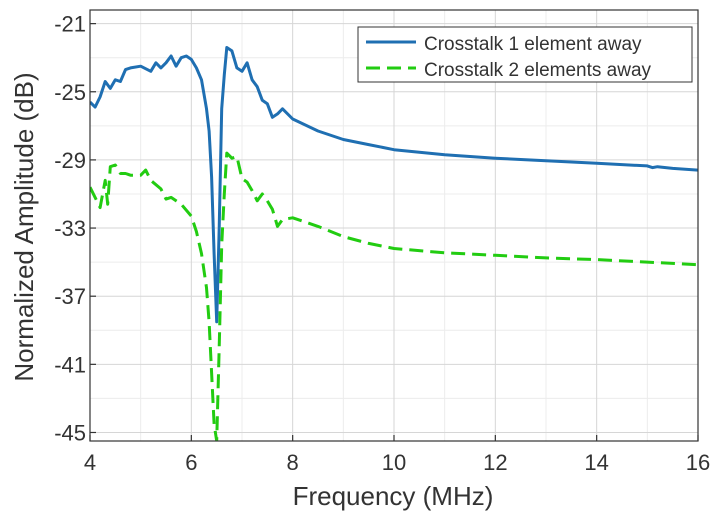 Image resolution: width=721 pixels, height=522 pixels. Describe the element at coordinates (70, 92) in the screenshot. I see `y-tick-label: -25` at that location.